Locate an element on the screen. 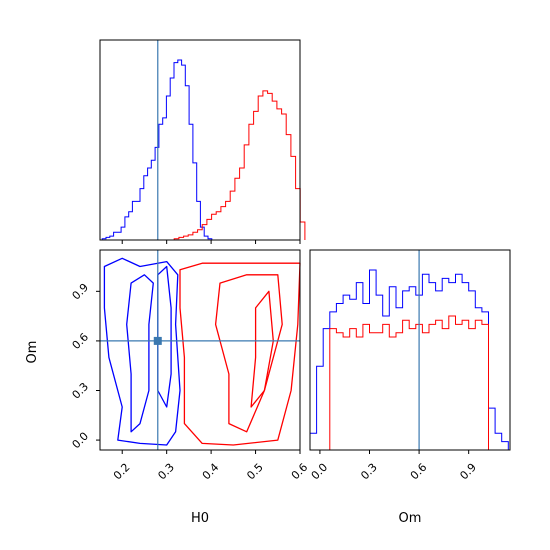 This screenshot has height=550, width=550. joint-y-tick-label-2: 0.6 is located at coordinates (81, 341).